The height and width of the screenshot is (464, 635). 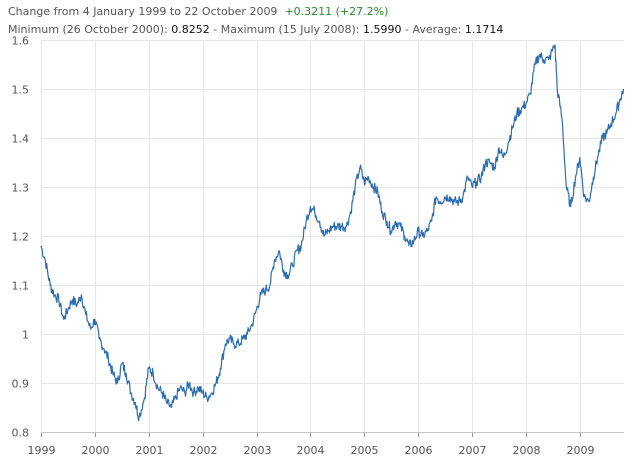 What do you see at coordinates (258, 450) in the screenshot?
I see `x-tick-label: 2003` at bounding box center [258, 450].